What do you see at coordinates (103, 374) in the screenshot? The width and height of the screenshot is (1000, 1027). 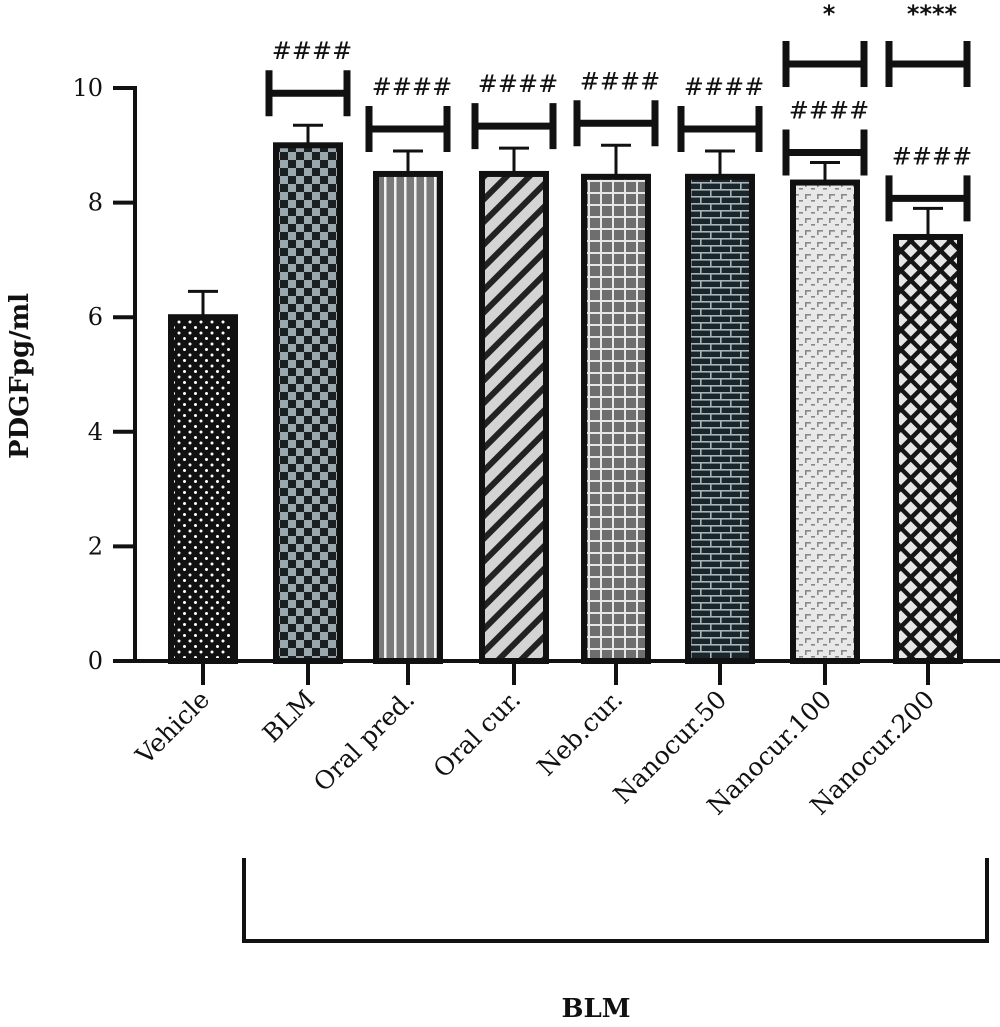 I see `y-ticks: 0 2 4 6 8 10` at bounding box center [103, 374].